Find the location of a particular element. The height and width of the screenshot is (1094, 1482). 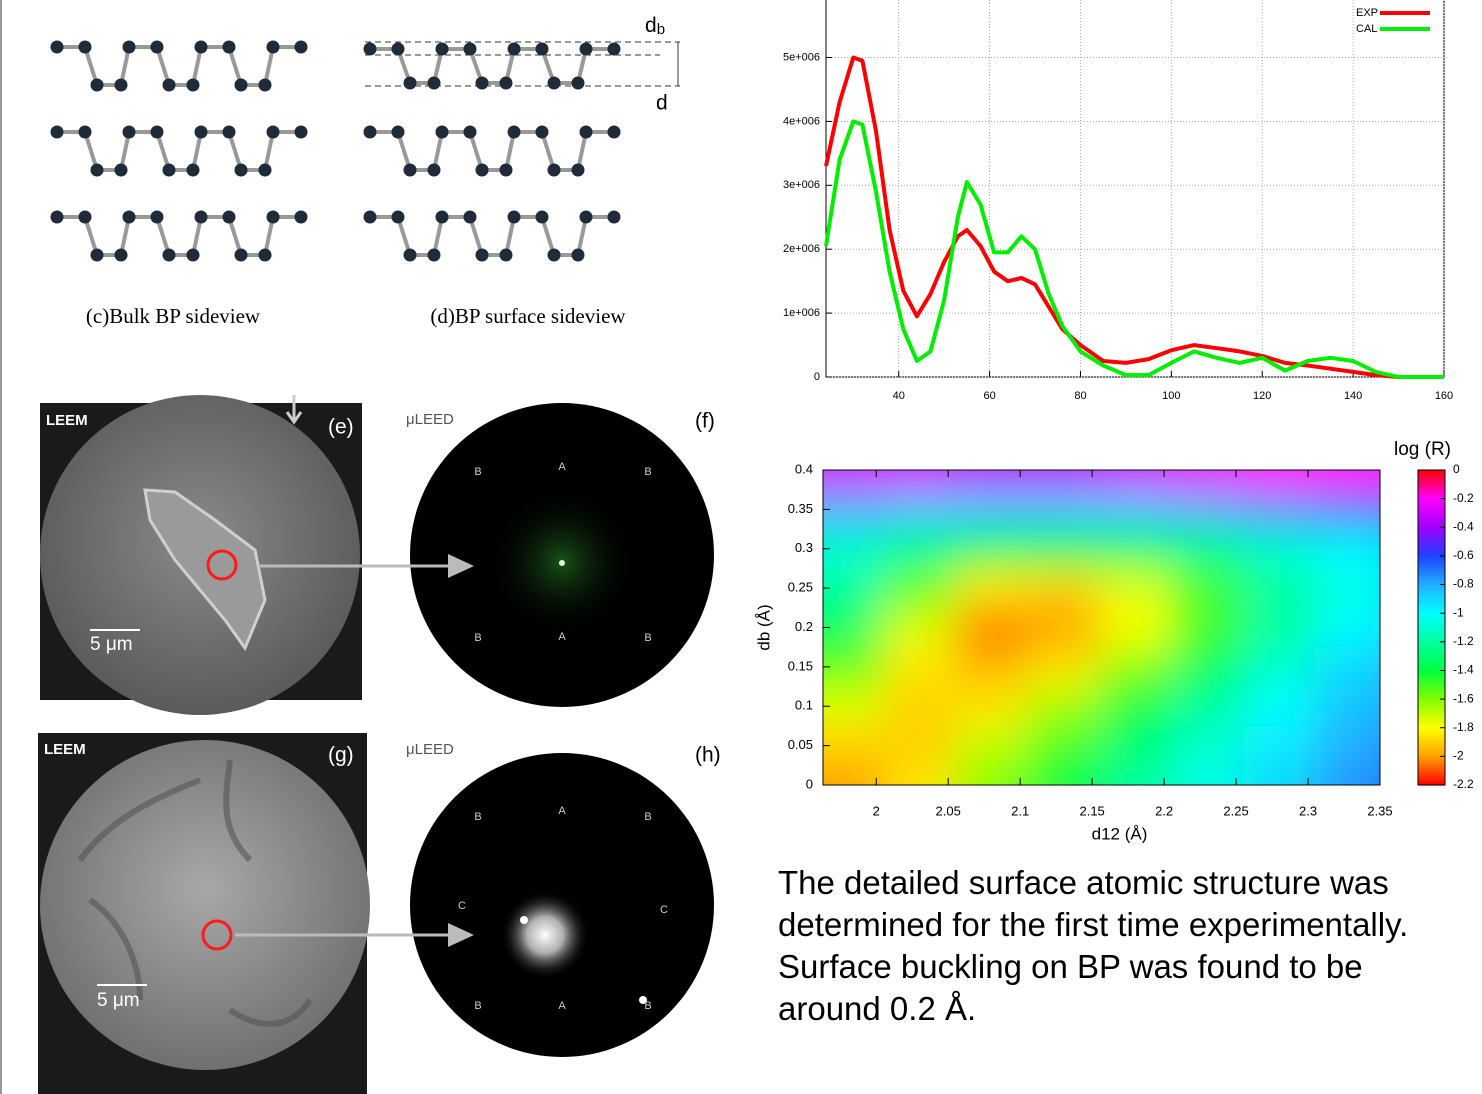

caption-line: around 0.2 Å. is located at coordinates (877, 1008).